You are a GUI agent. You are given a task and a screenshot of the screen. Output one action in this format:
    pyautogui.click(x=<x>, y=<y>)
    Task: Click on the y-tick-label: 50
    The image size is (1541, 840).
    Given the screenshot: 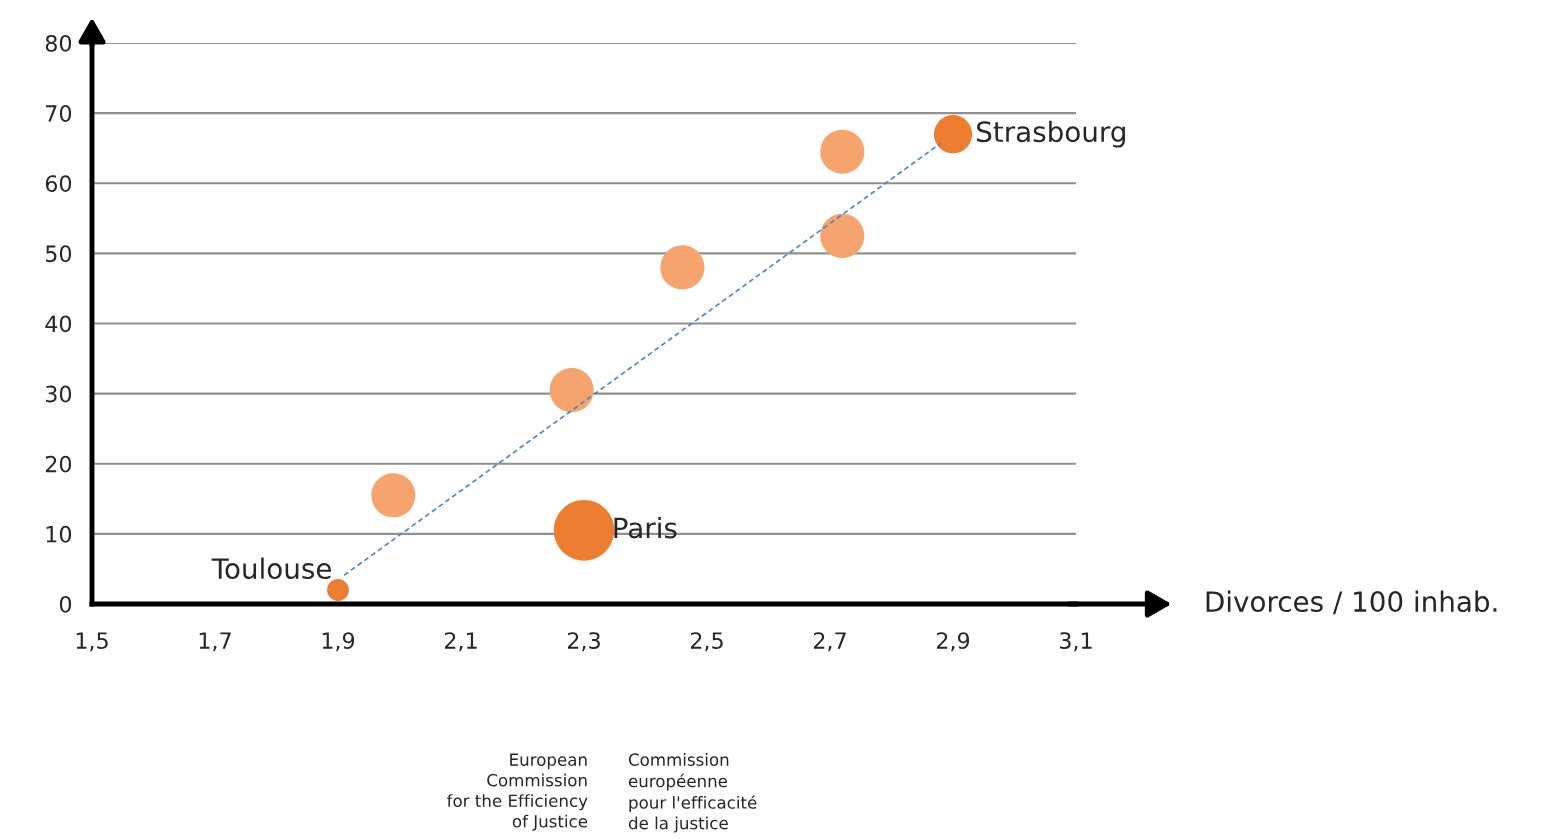 What is the action you would take?
    pyautogui.click(x=58, y=254)
    